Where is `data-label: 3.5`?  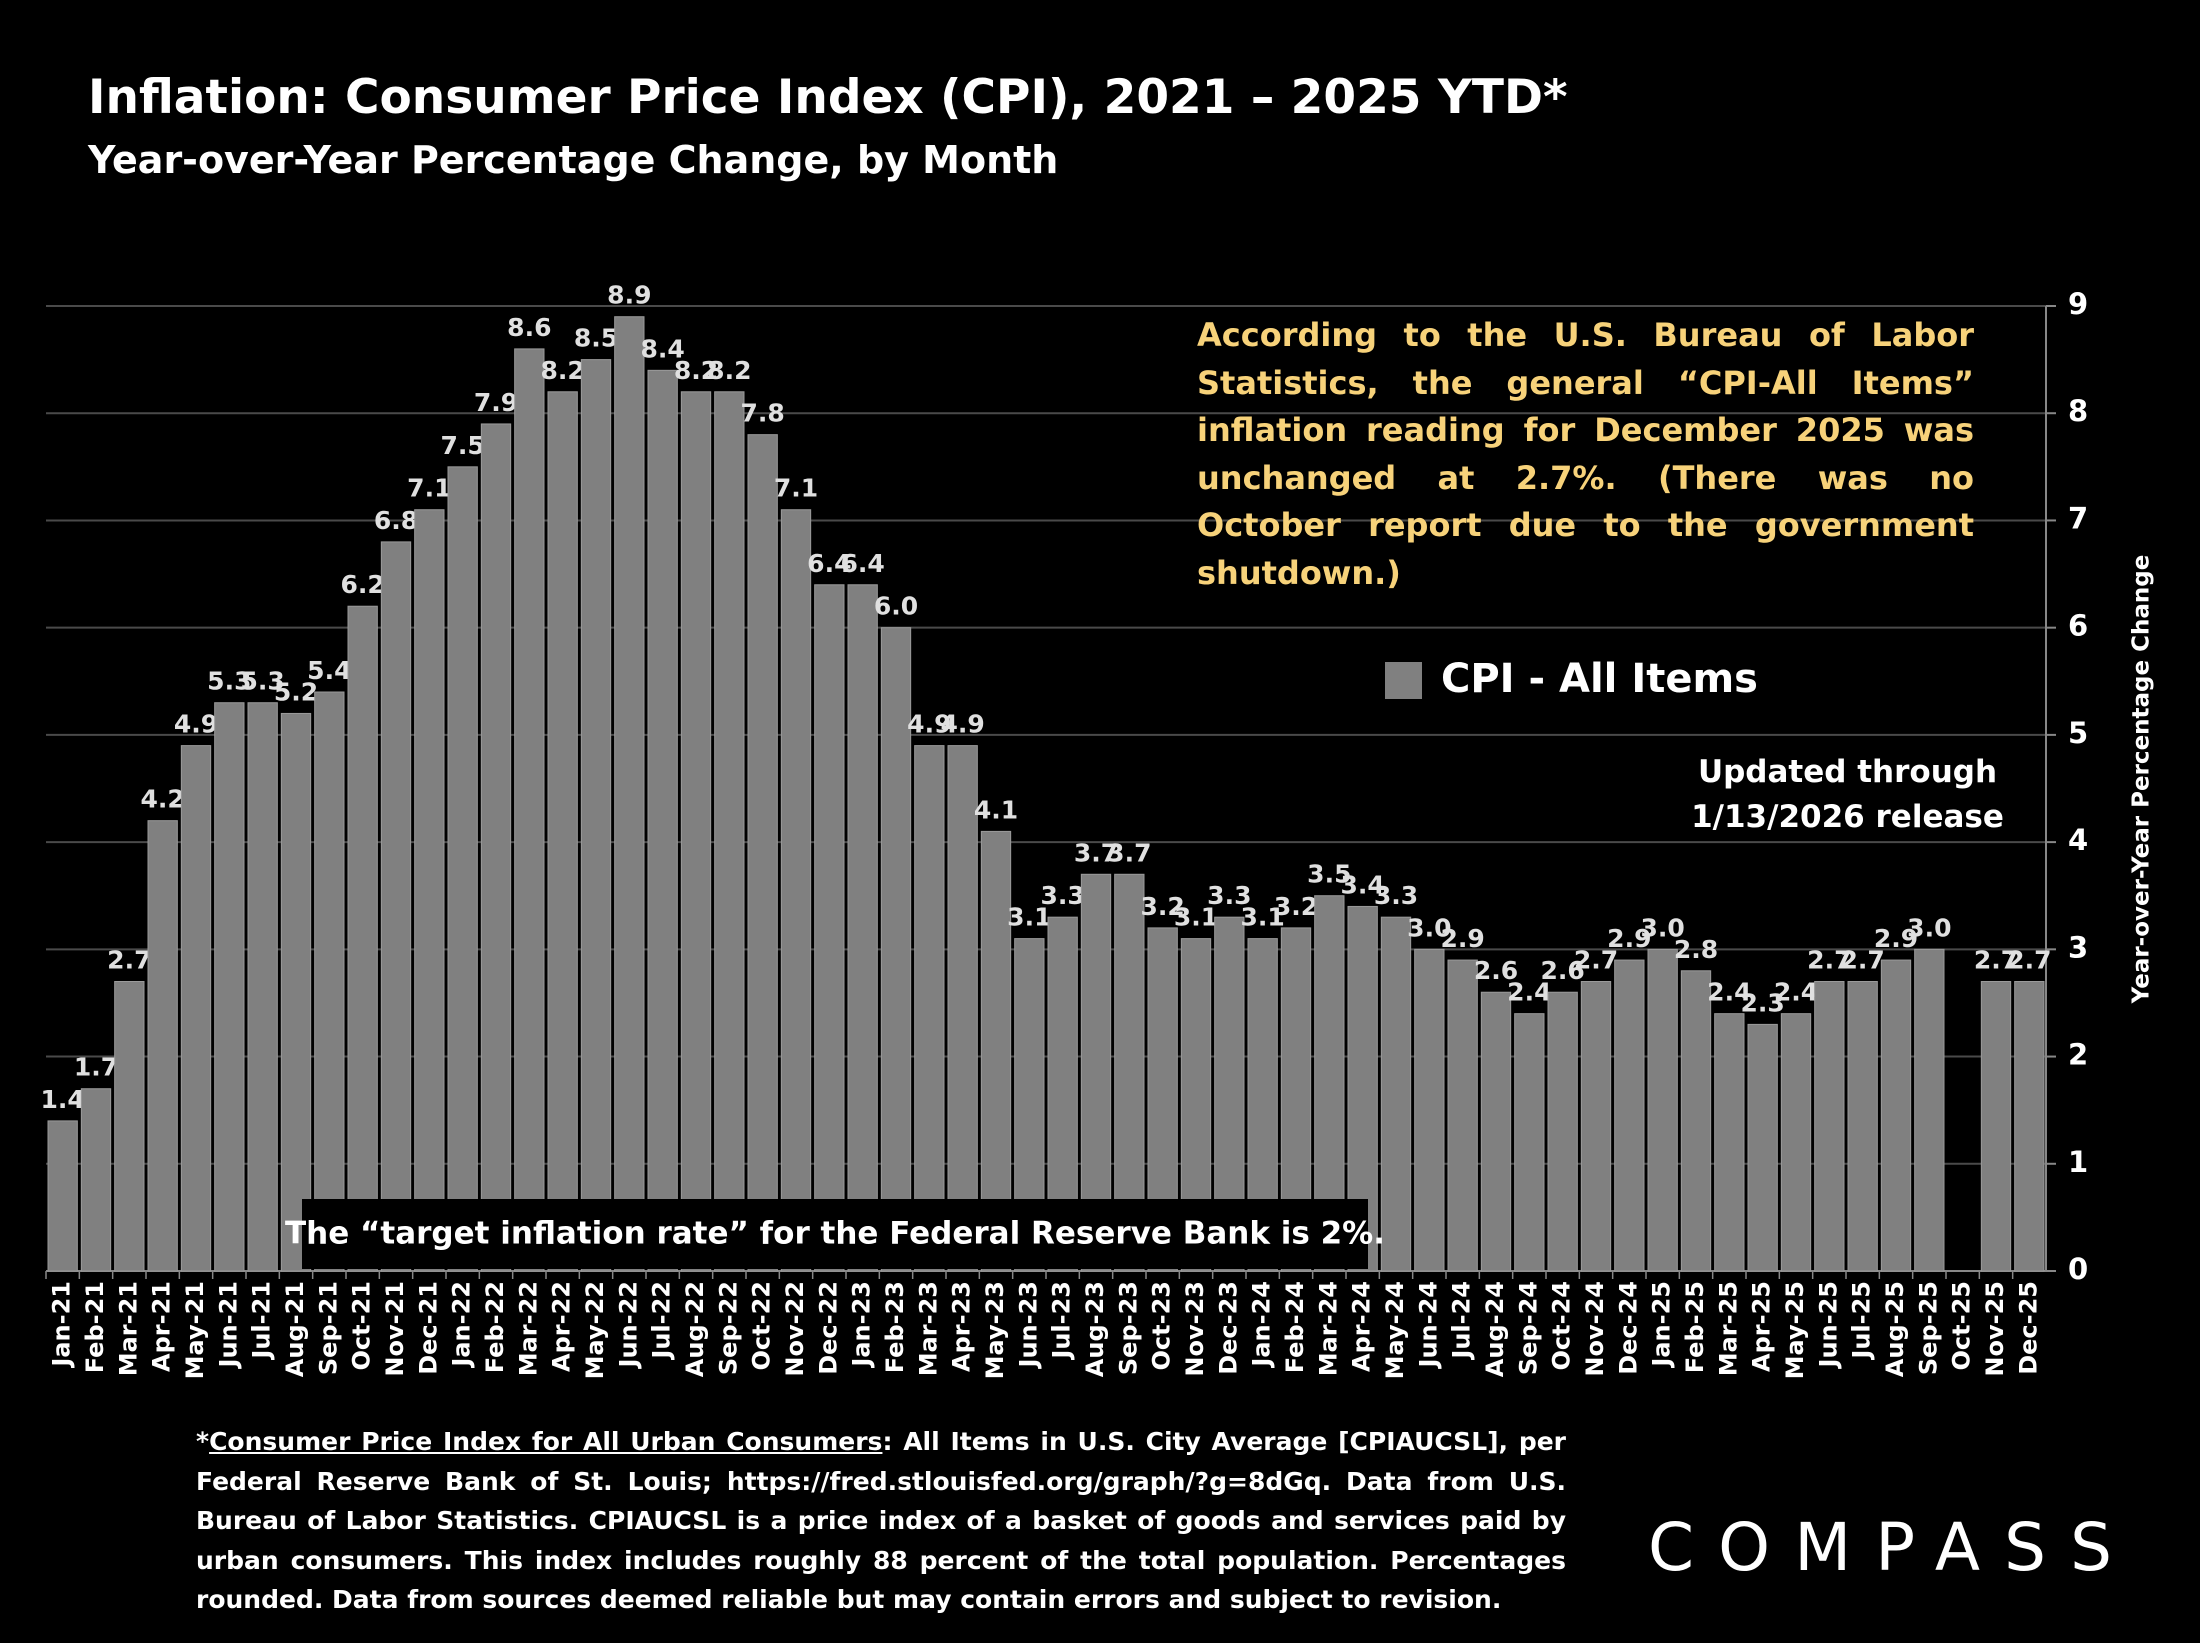 data-label: 3.5 is located at coordinates (1329, 874).